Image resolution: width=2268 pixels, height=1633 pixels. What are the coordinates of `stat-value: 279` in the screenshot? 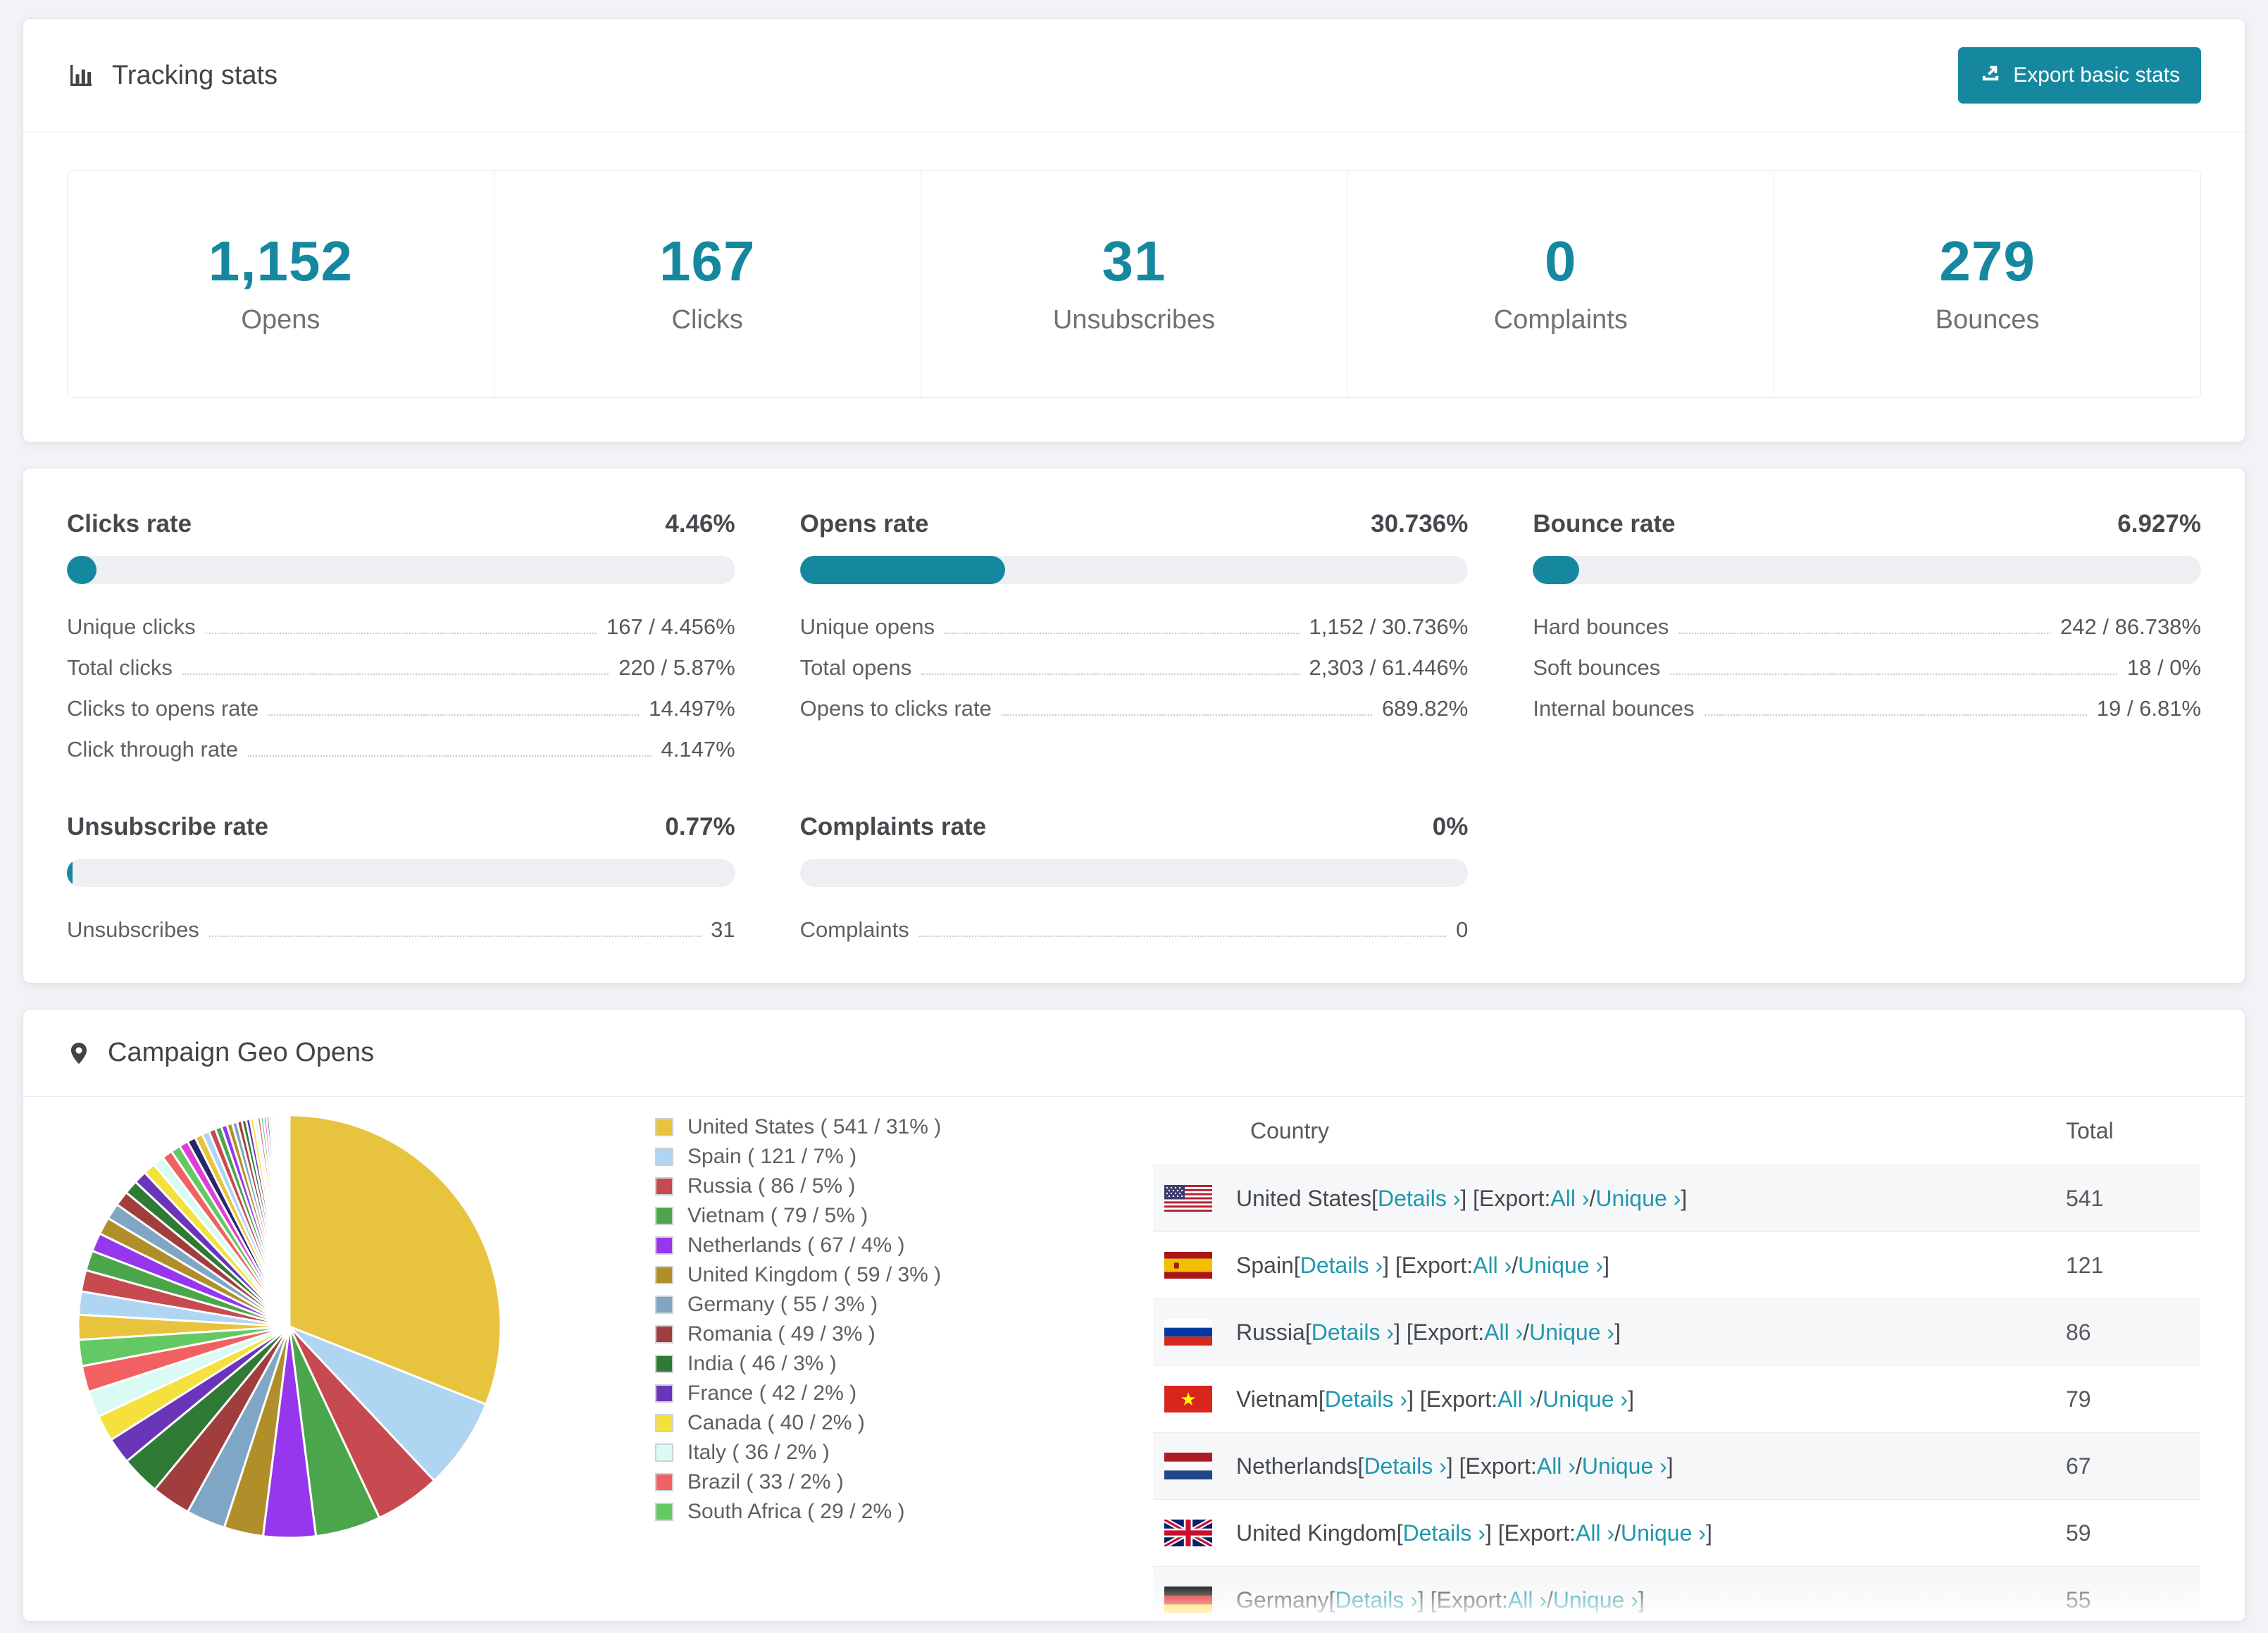 It's located at (1988, 261).